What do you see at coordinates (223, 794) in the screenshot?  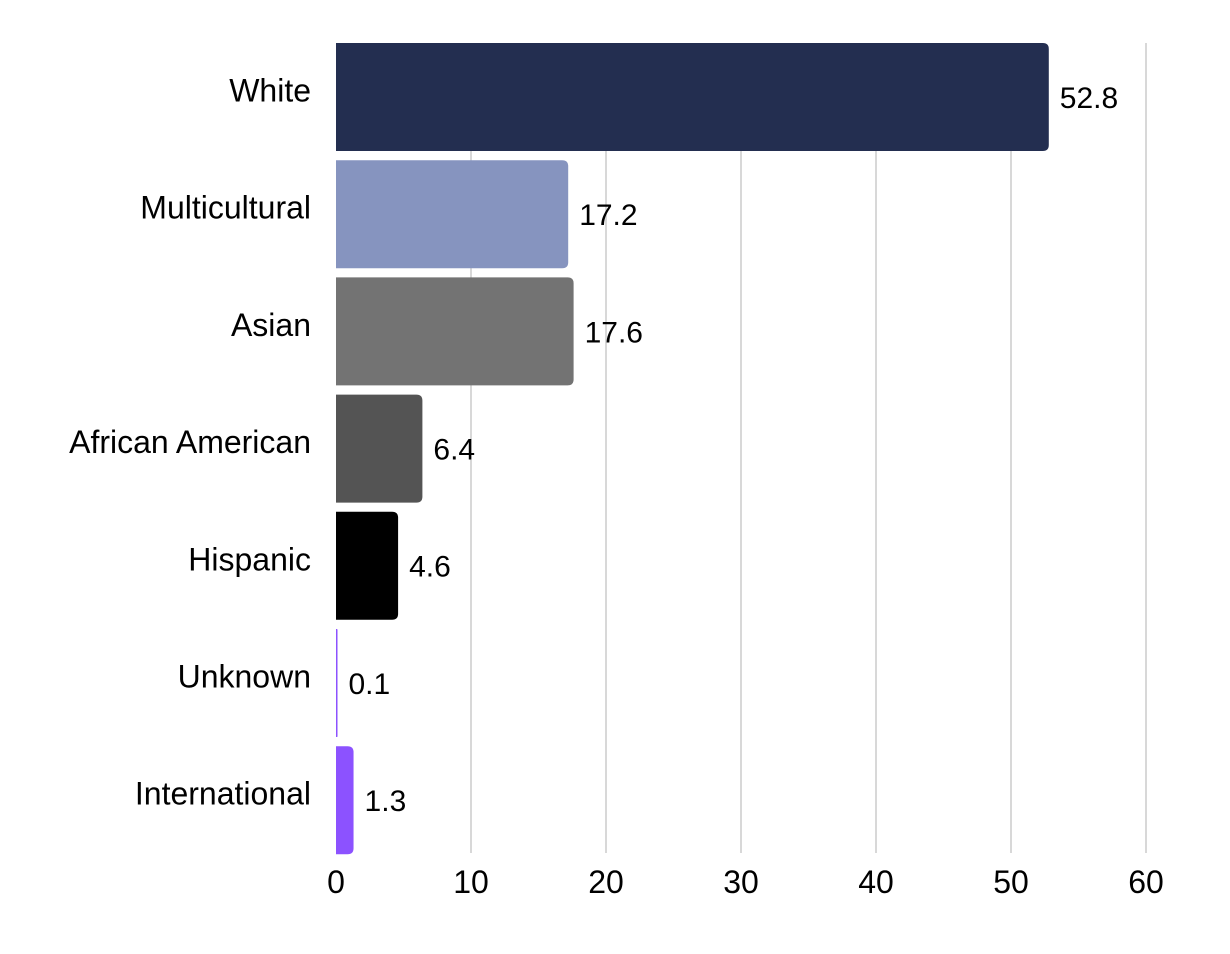 I see `category-label: International` at bounding box center [223, 794].